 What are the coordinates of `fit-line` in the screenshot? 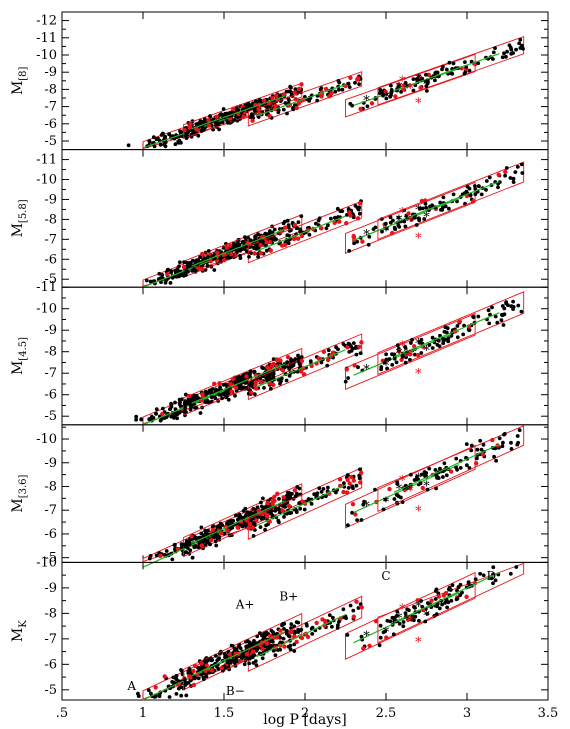 It's located at (238, 247).